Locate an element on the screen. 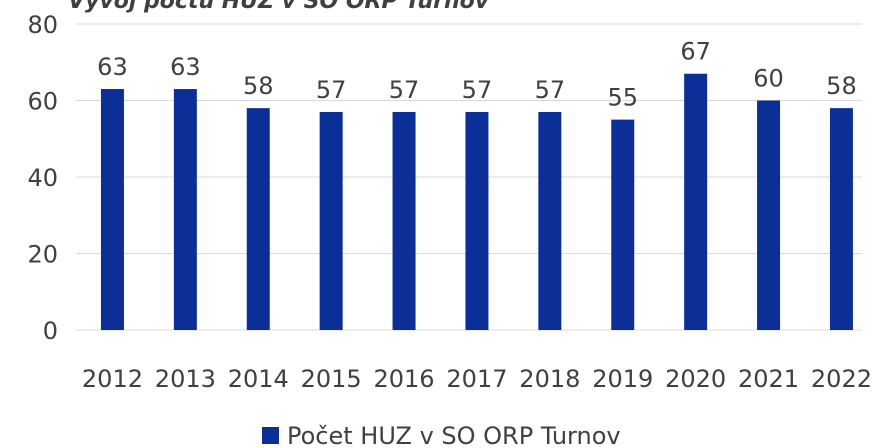 This screenshot has height=448, width=872. x-tick-label: 2014 is located at coordinates (258, 379).